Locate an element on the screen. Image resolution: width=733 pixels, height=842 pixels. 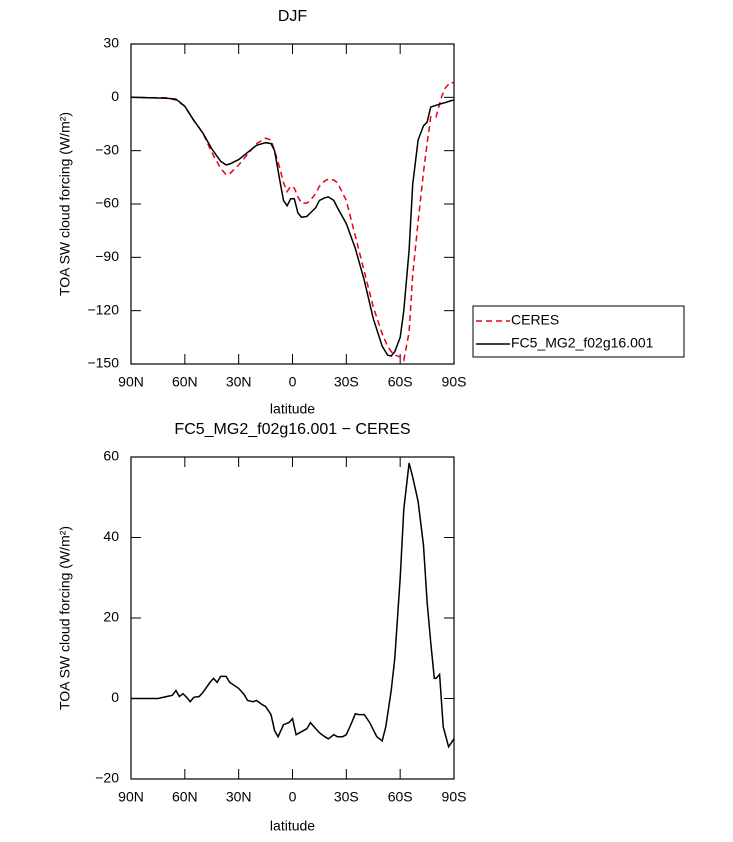
y-tick-label: −30 is located at coordinates (107, 149).